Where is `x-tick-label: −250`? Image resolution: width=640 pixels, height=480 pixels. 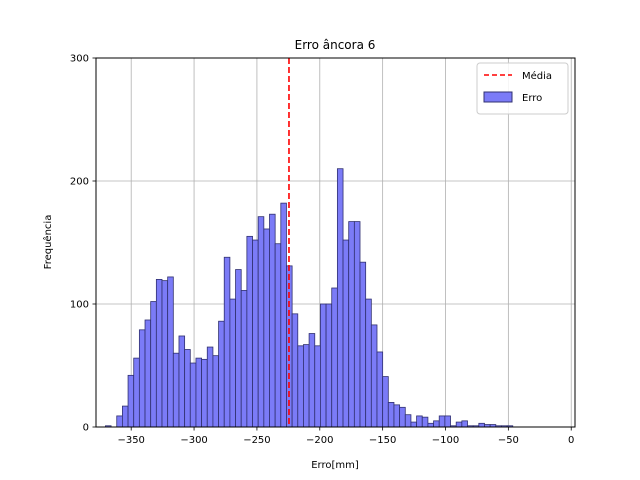 x-tick-label: −250 is located at coordinates (256, 440).